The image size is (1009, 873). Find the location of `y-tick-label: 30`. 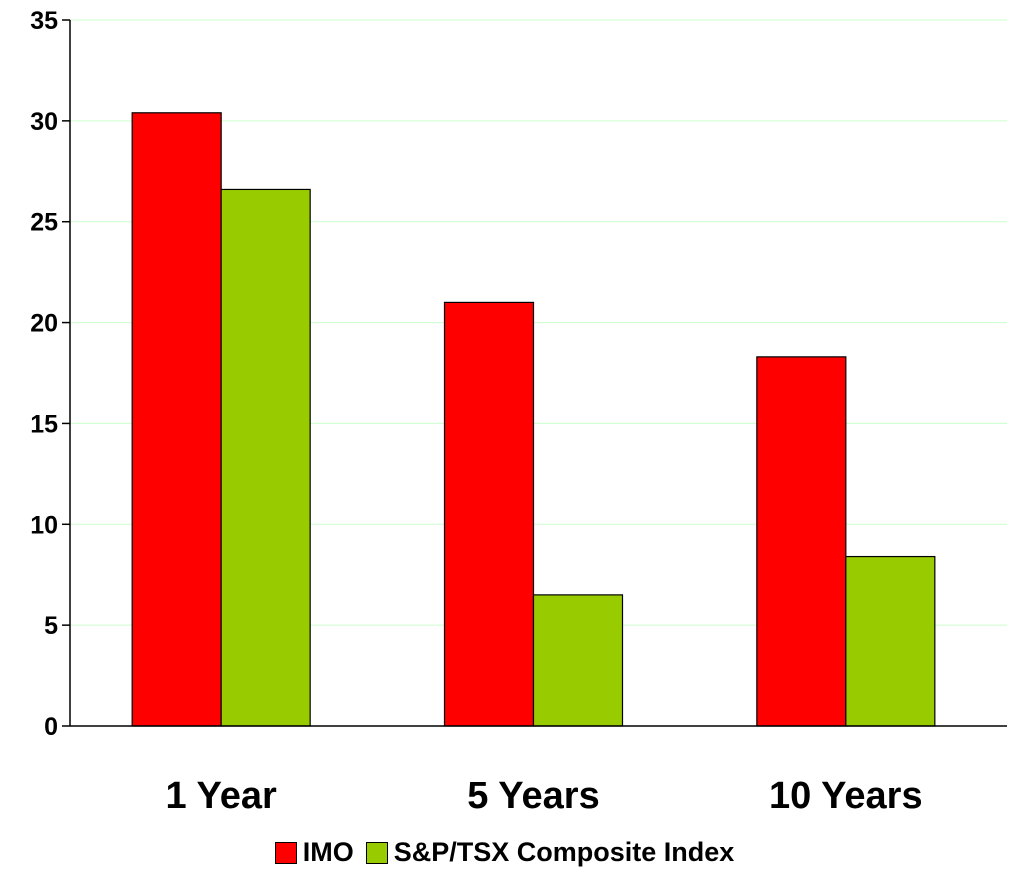

y-tick-label: 30 is located at coordinates (44, 122).